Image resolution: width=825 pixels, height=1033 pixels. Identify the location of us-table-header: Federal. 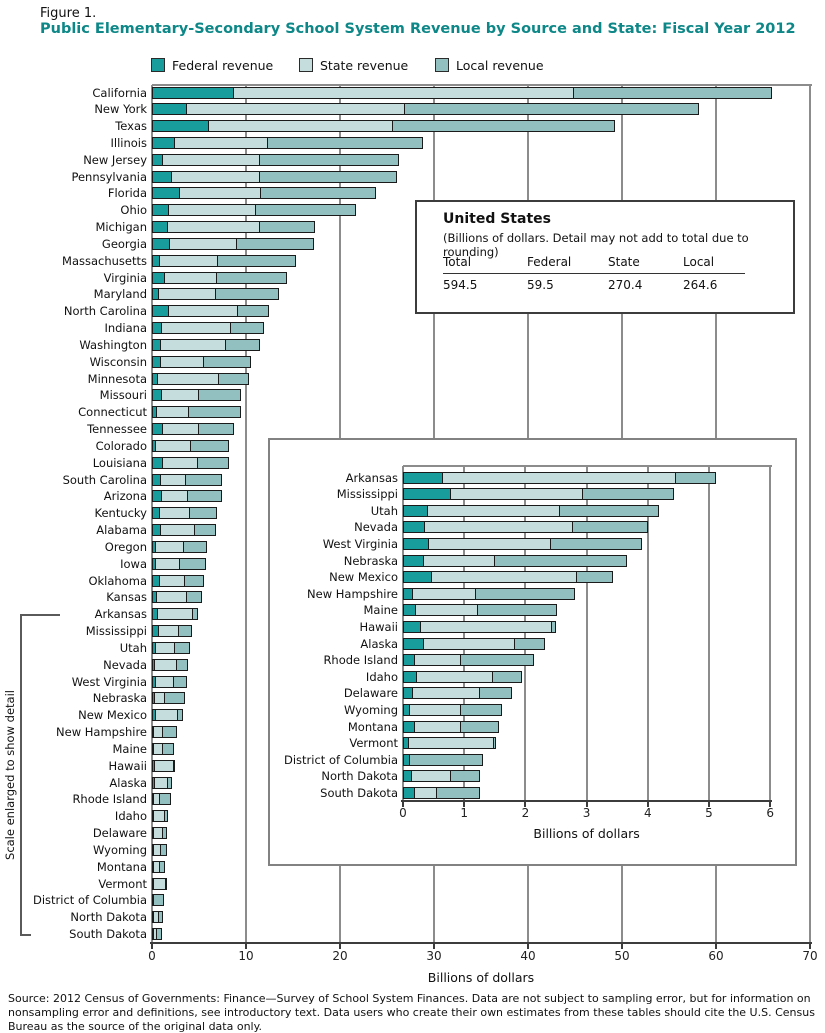
(549, 262).